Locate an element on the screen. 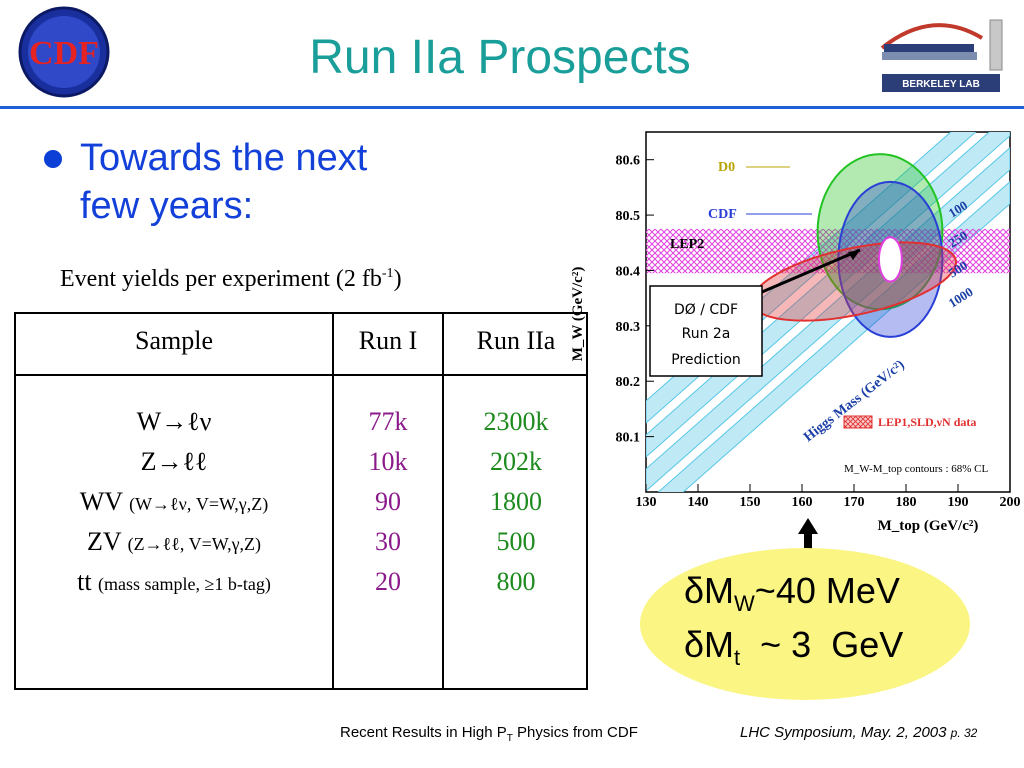  ellipse-label: CDF is located at coordinates (722, 214).